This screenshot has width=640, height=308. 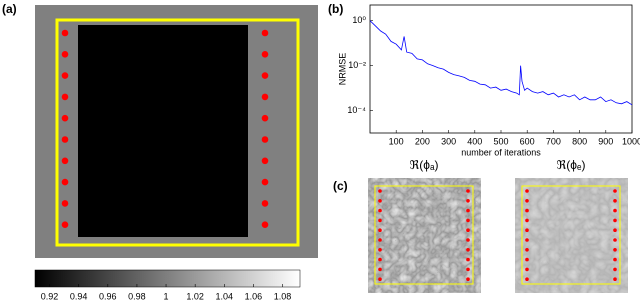 What do you see at coordinates (448, 141) in the screenshot?
I see `x-tick-label: 300` at bounding box center [448, 141].